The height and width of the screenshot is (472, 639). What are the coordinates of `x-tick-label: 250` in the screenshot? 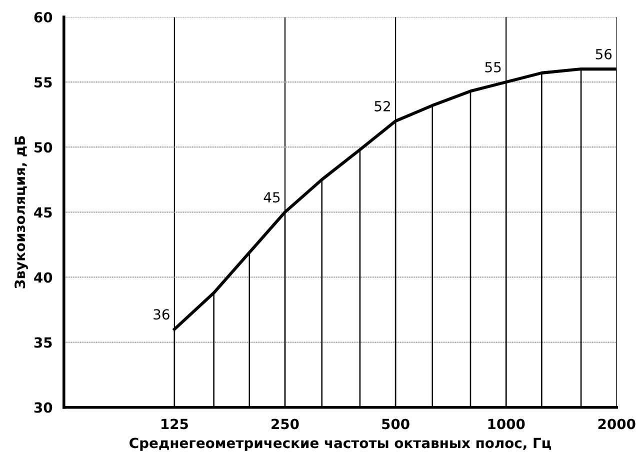 It's located at (285, 424).